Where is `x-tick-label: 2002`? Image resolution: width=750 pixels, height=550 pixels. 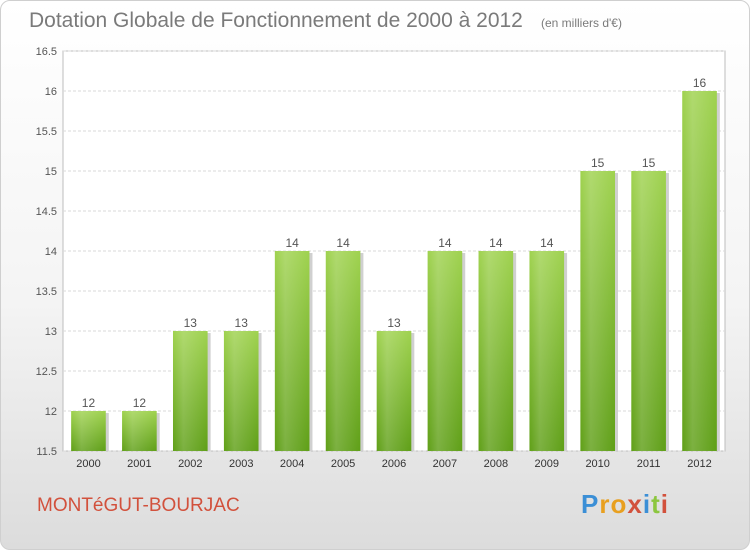
x-tick-label: 2002 is located at coordinates (190, 464).